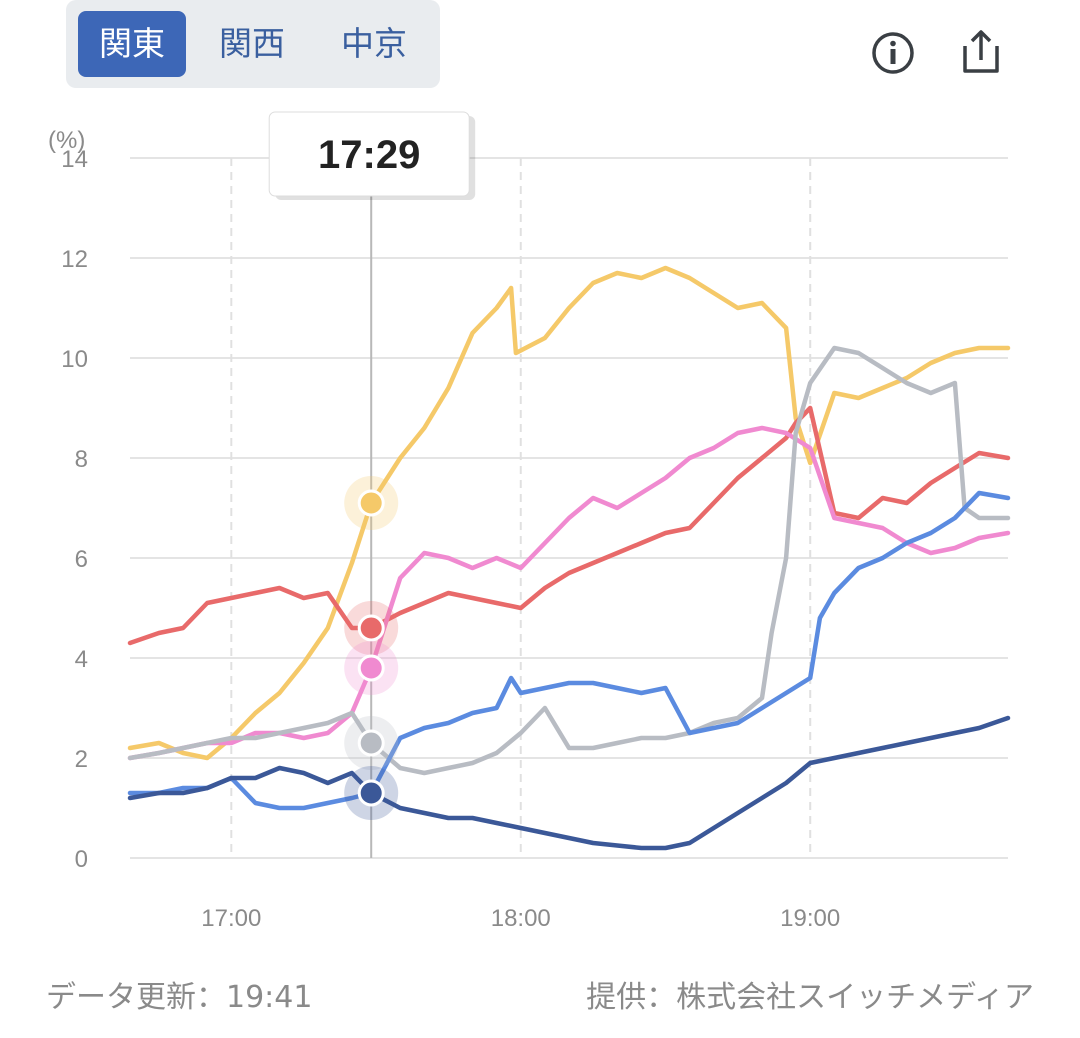 The height and width of the screenshot is (1038, 1080). What do you see at coordinates (231, 918) in the screenshot?
I see `x-tick-label: 17:00` at bounding box center [231, 918].